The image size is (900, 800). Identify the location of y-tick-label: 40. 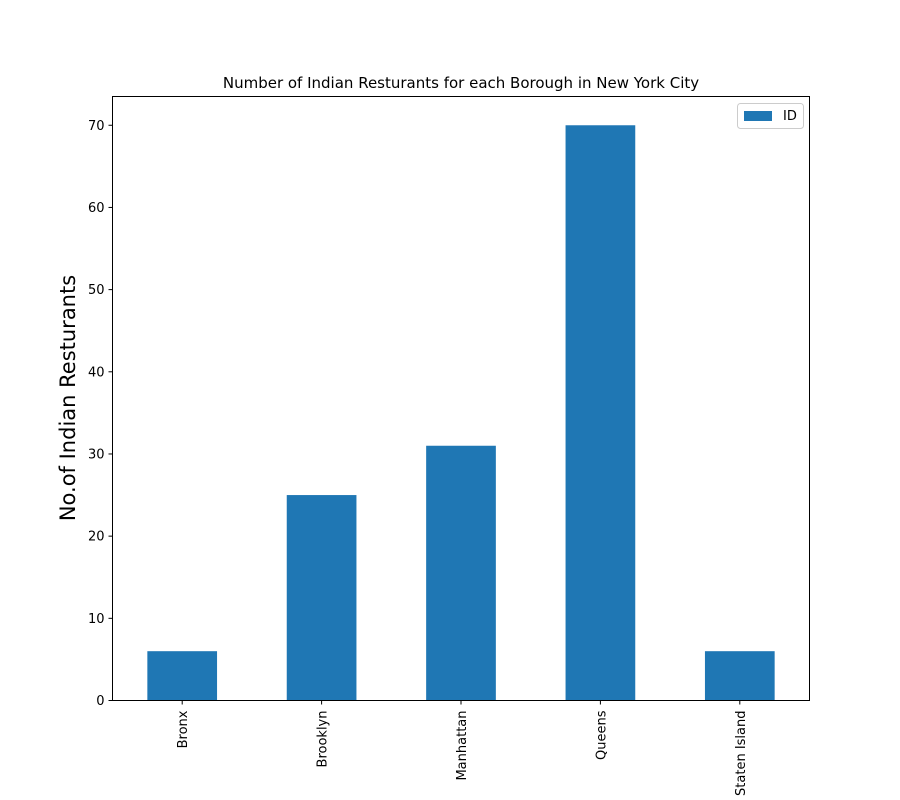
(96, 372).